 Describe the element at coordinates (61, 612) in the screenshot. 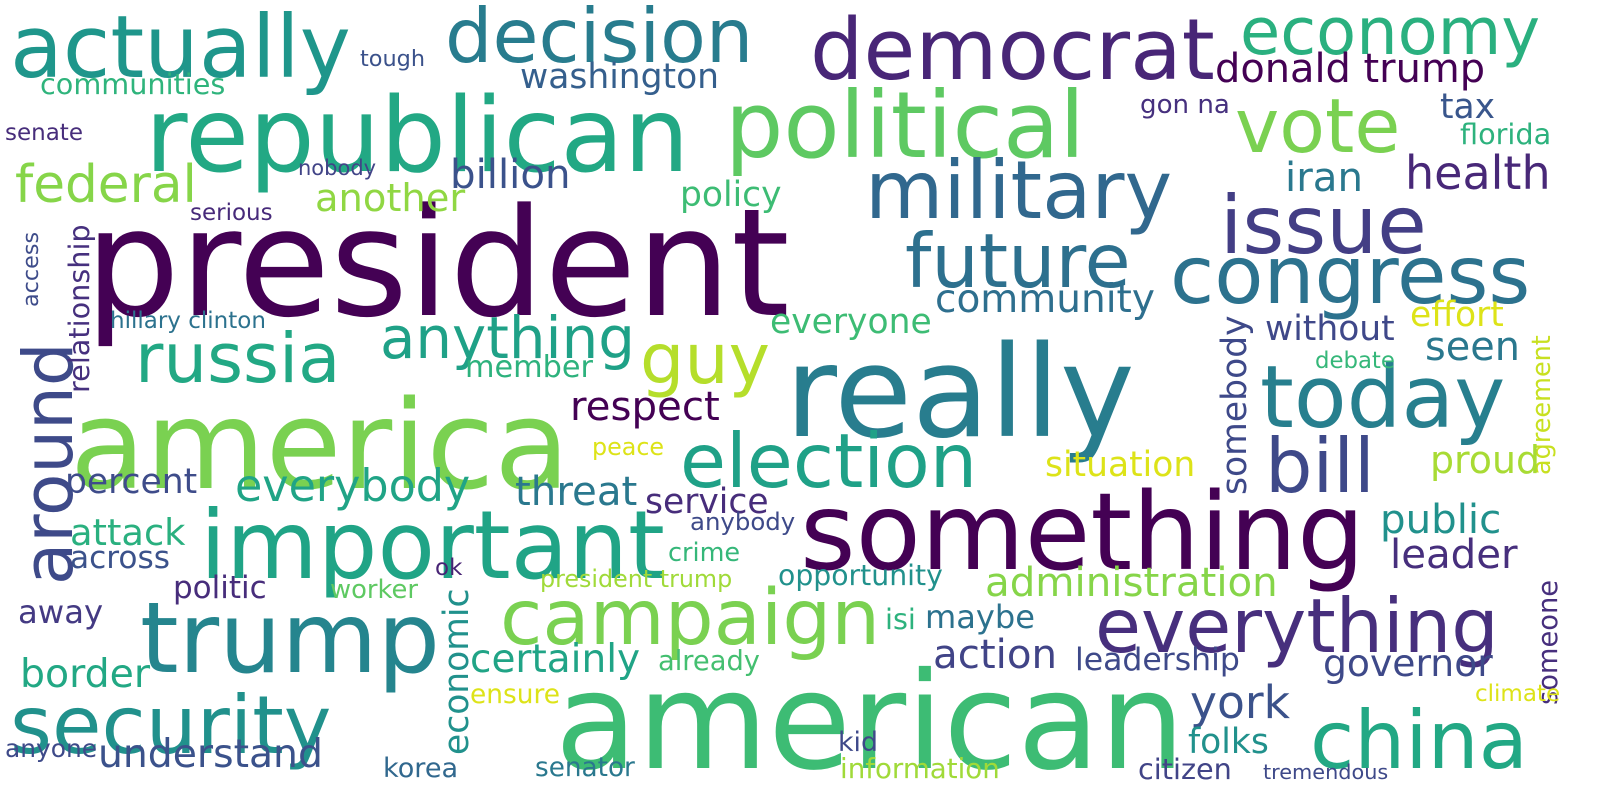

I see `word-away: away` at that location.